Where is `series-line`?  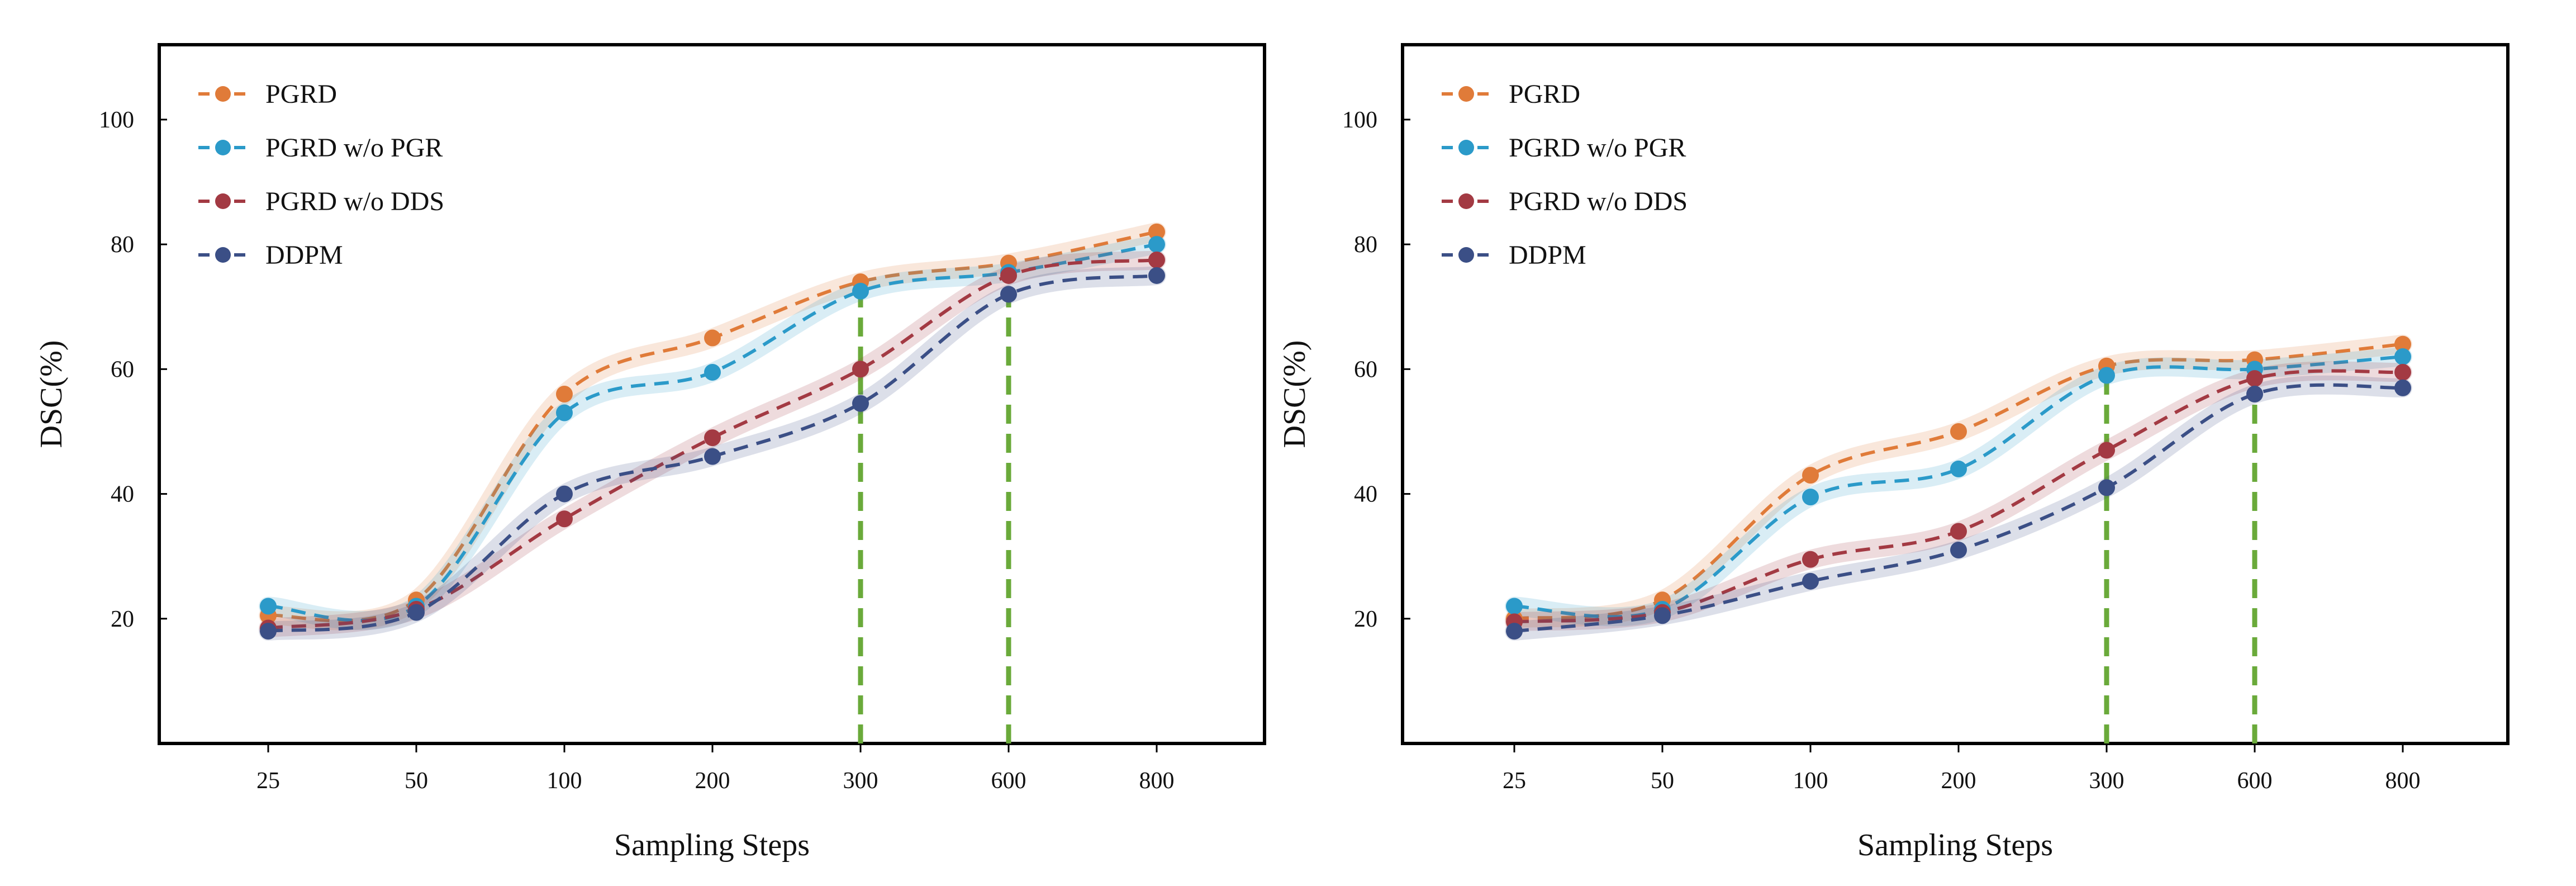 series-line is located at coordinates (1959, 496).